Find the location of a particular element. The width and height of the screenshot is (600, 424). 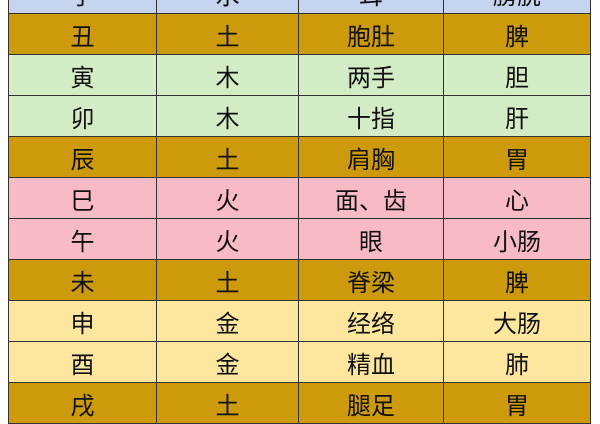

branch-cell: 辰 is located at coordinates (82, 157).